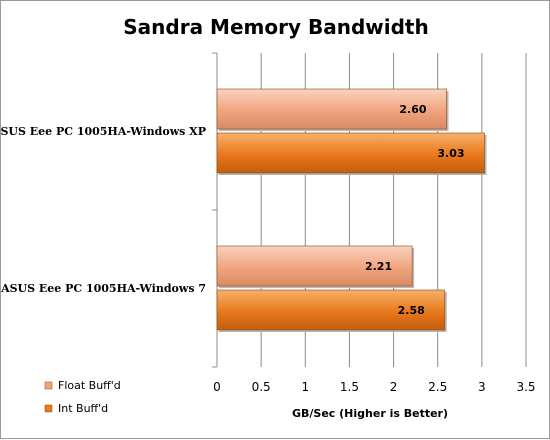 The width and height of the screenshot is (550, 440). Describe the element at coordinates (305, 387) in the screenshot. I see `x-tick-label: 1` at that location.